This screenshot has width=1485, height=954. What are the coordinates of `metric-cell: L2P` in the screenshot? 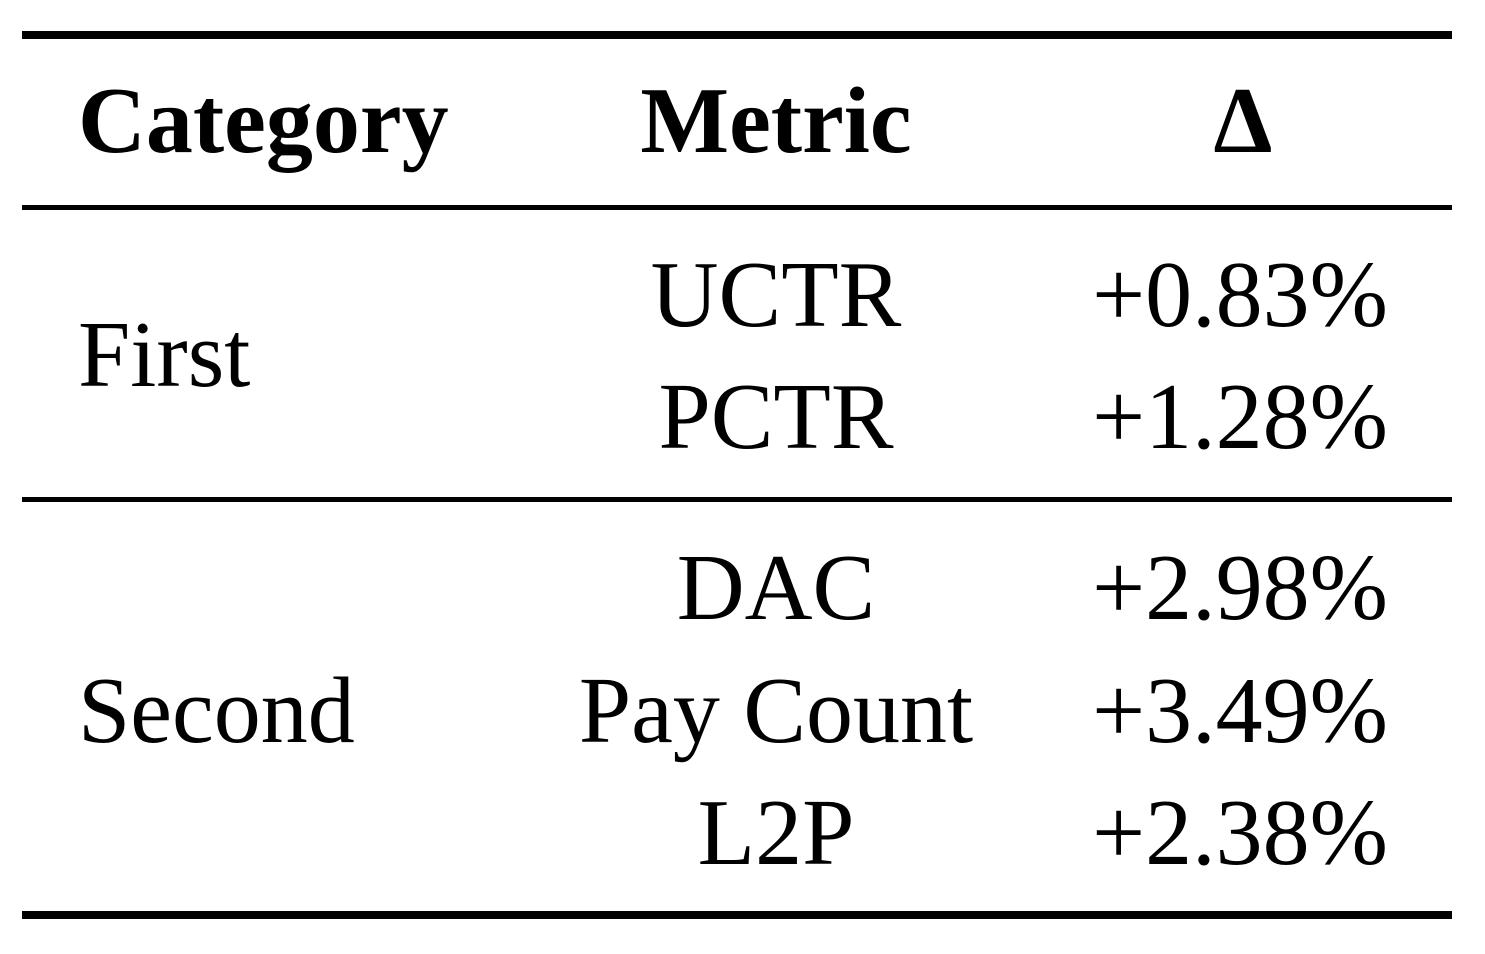 It's located at (776, 833).